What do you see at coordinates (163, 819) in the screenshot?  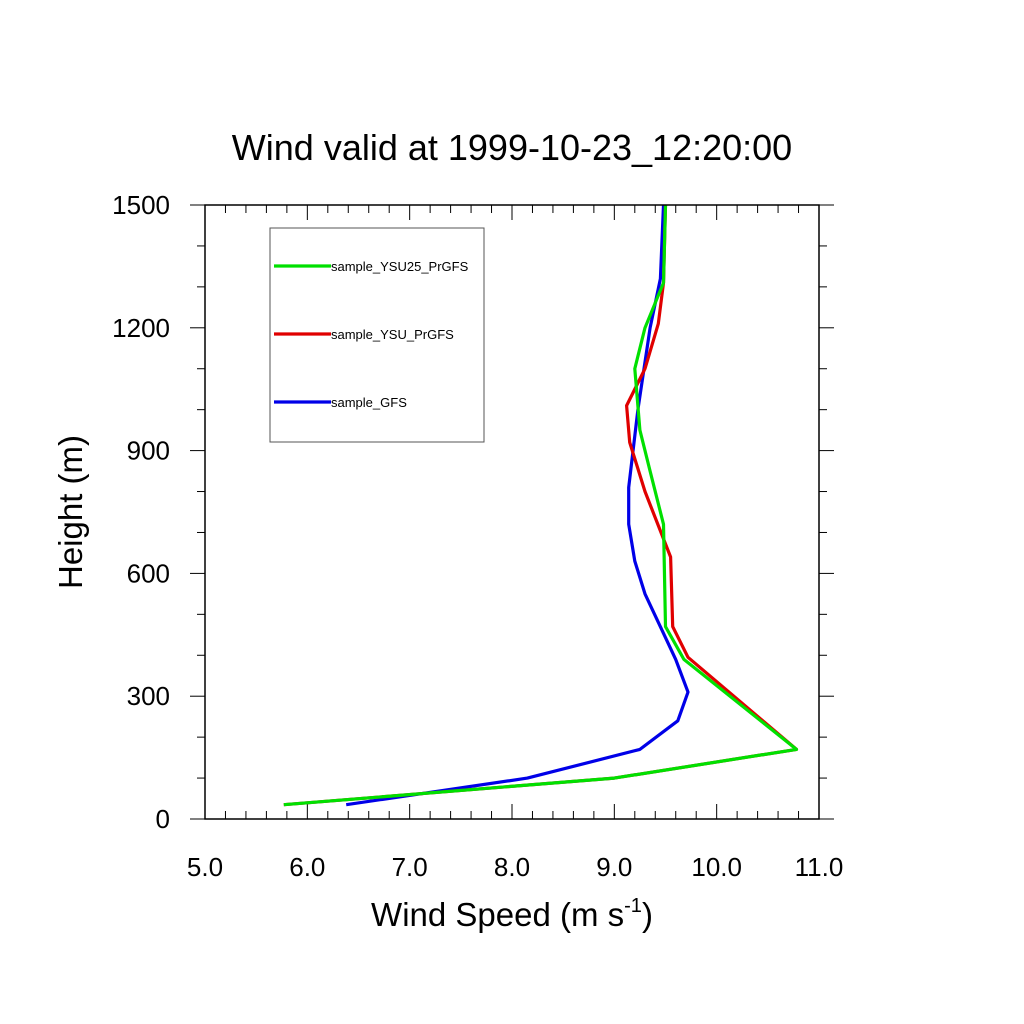 I see `y-tick-label: 0` at bounding box center [163, 819].